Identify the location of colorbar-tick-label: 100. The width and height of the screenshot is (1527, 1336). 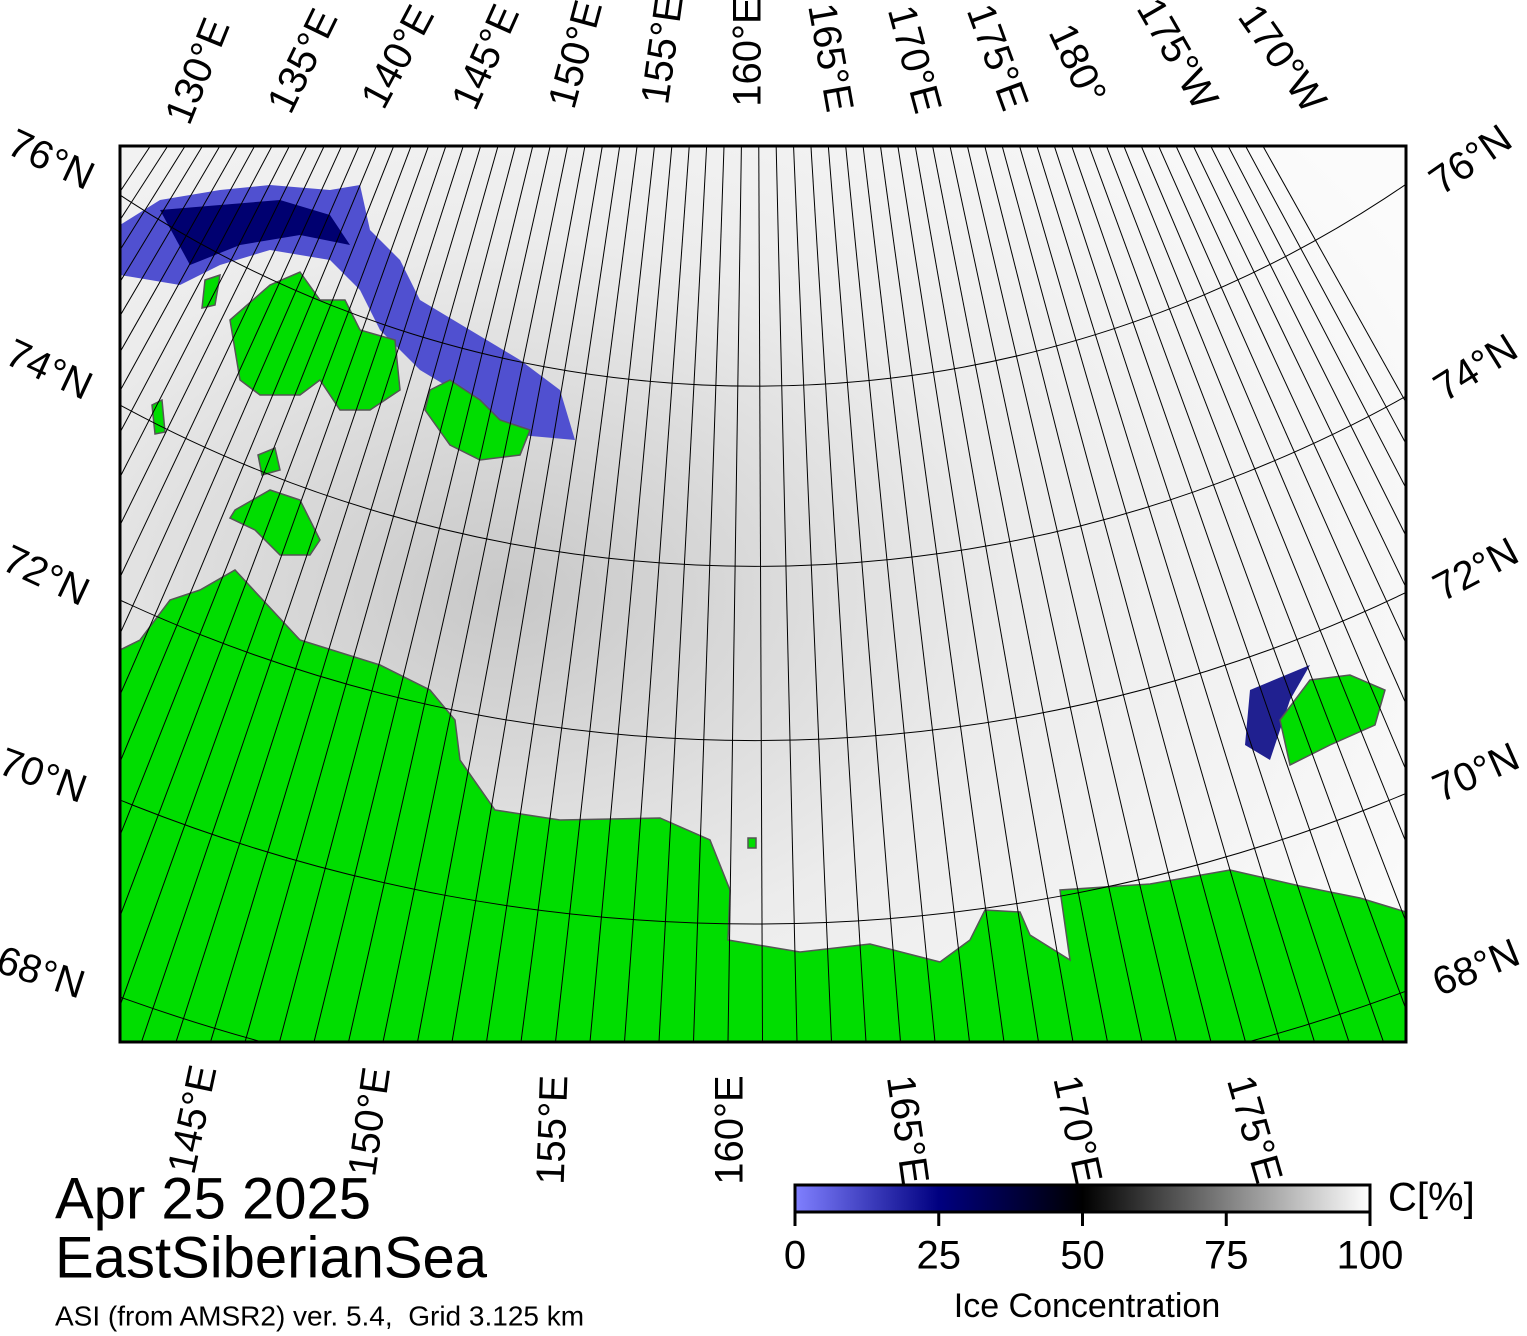
(1370, 1256).